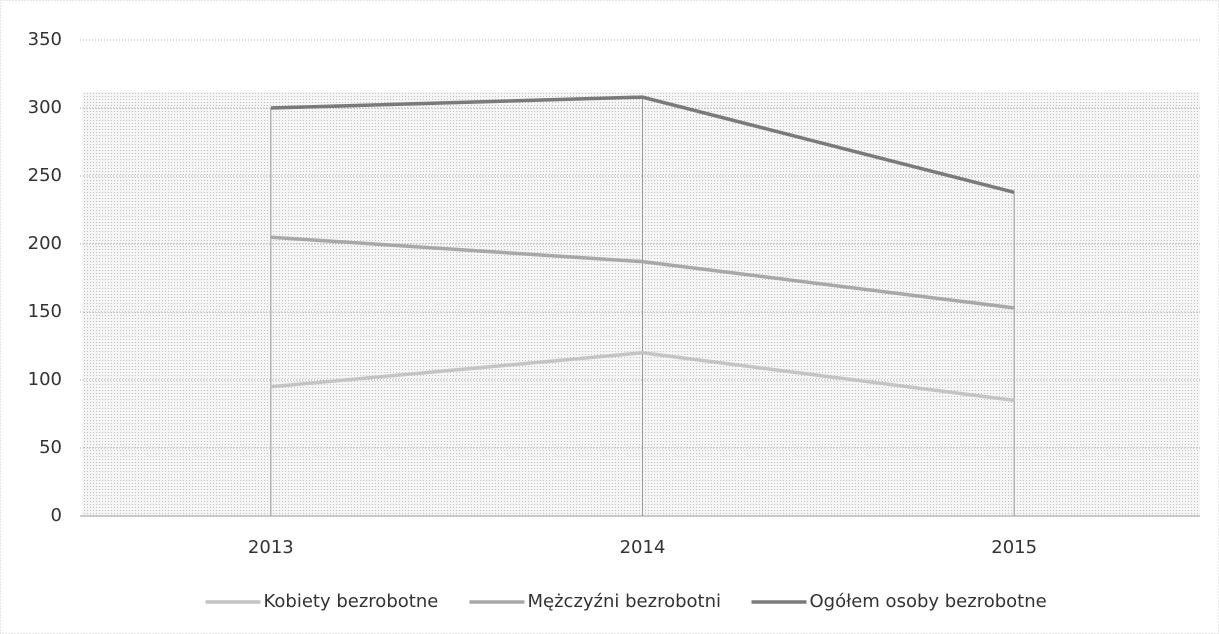 Image resolution: width=1219 pixels, height=634 pixels. Describe the element at coordinates (45, 175) in the screenshot. I see `y-tick-label: 250` at that location.